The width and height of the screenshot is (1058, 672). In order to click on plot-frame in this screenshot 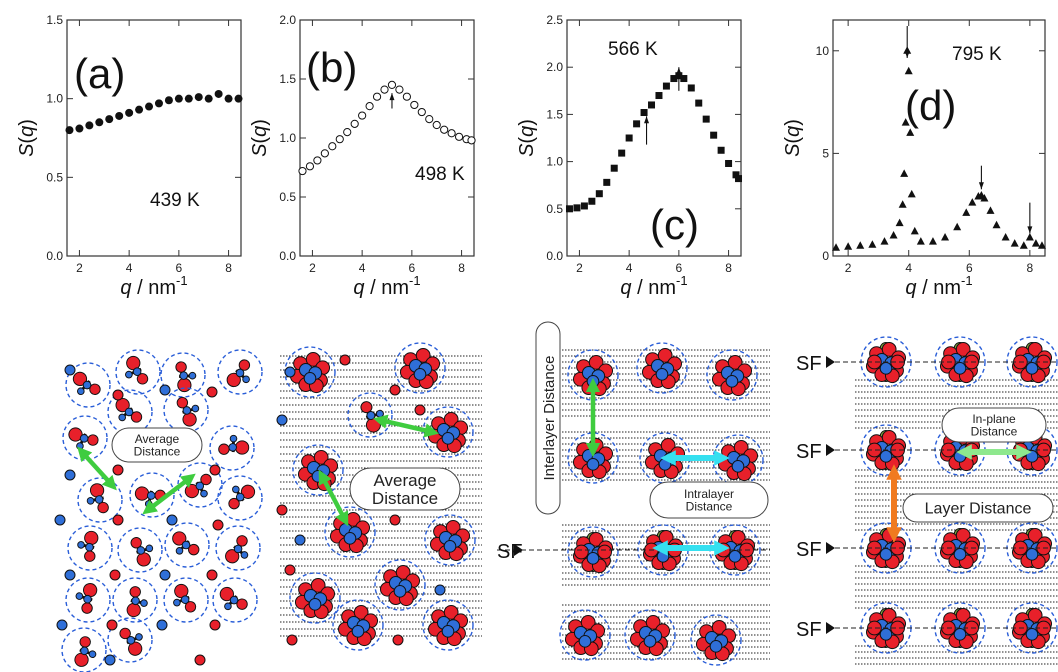, I will do `click(154, 138)`.